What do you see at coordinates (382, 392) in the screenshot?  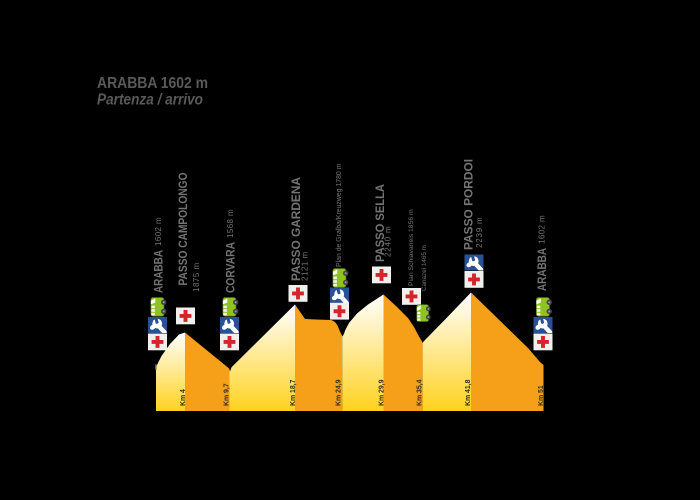 I see `svg-text: Km 29,9` at bounding box center [382, 392].